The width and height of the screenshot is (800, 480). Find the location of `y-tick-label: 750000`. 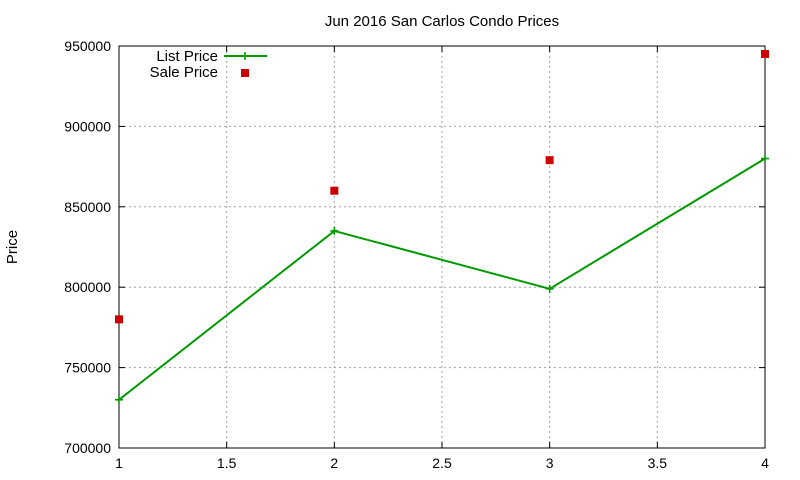

y-tick-label: 750000 is located at coordinates (87, 368).